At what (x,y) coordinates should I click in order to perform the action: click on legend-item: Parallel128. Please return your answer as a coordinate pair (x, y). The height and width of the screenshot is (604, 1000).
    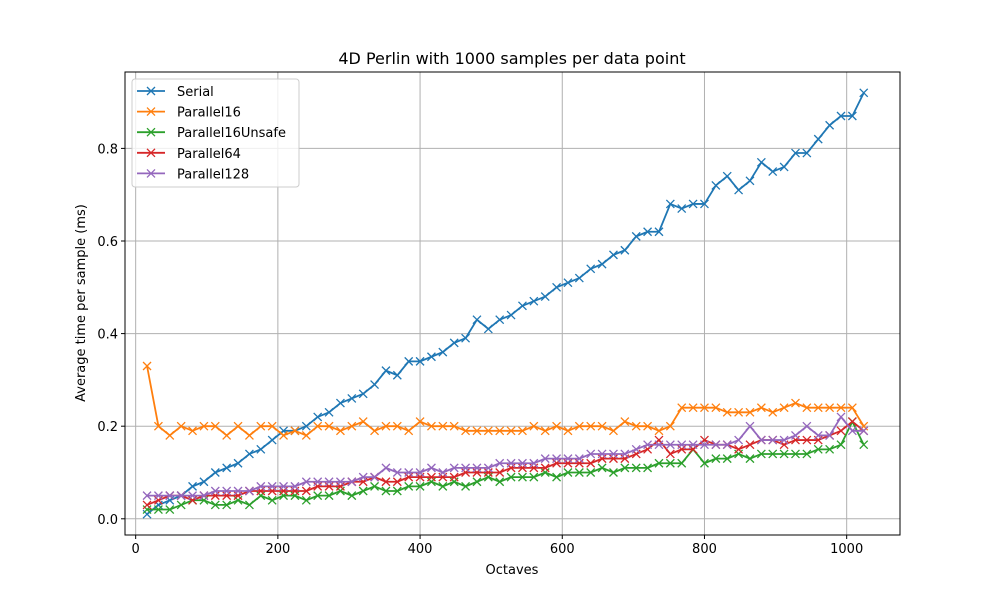
    Looking at the image, I should click on (193, 174).